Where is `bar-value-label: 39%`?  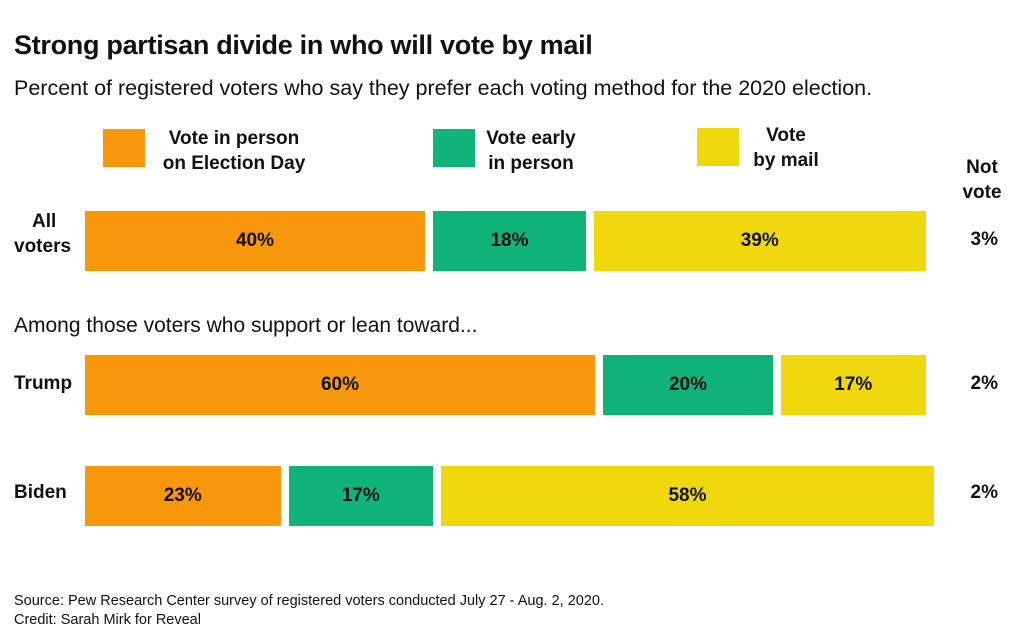
bar-value-label: 39% is located at coordinates (759, 240).